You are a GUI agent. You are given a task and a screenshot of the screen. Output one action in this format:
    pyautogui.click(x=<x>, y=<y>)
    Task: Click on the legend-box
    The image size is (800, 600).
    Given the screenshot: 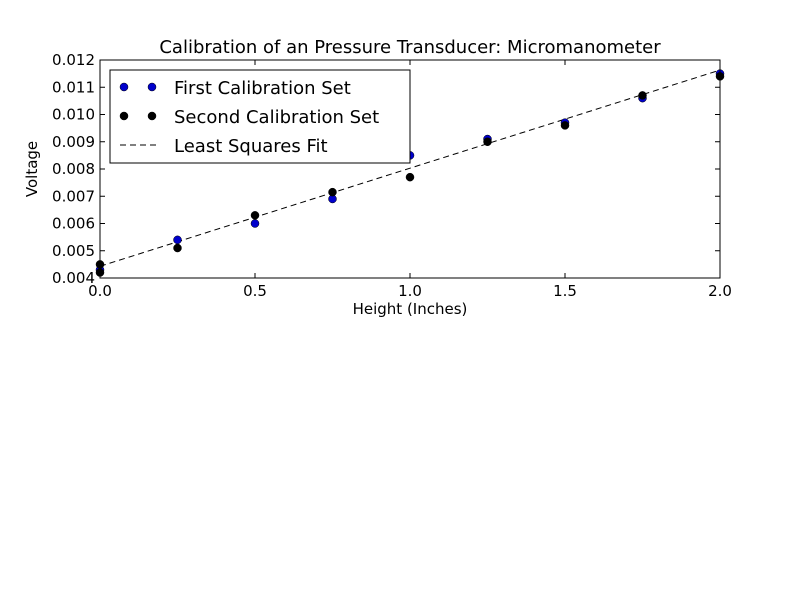 What is the action you would take?
    pyautogui.click(x=260, y=116)
    